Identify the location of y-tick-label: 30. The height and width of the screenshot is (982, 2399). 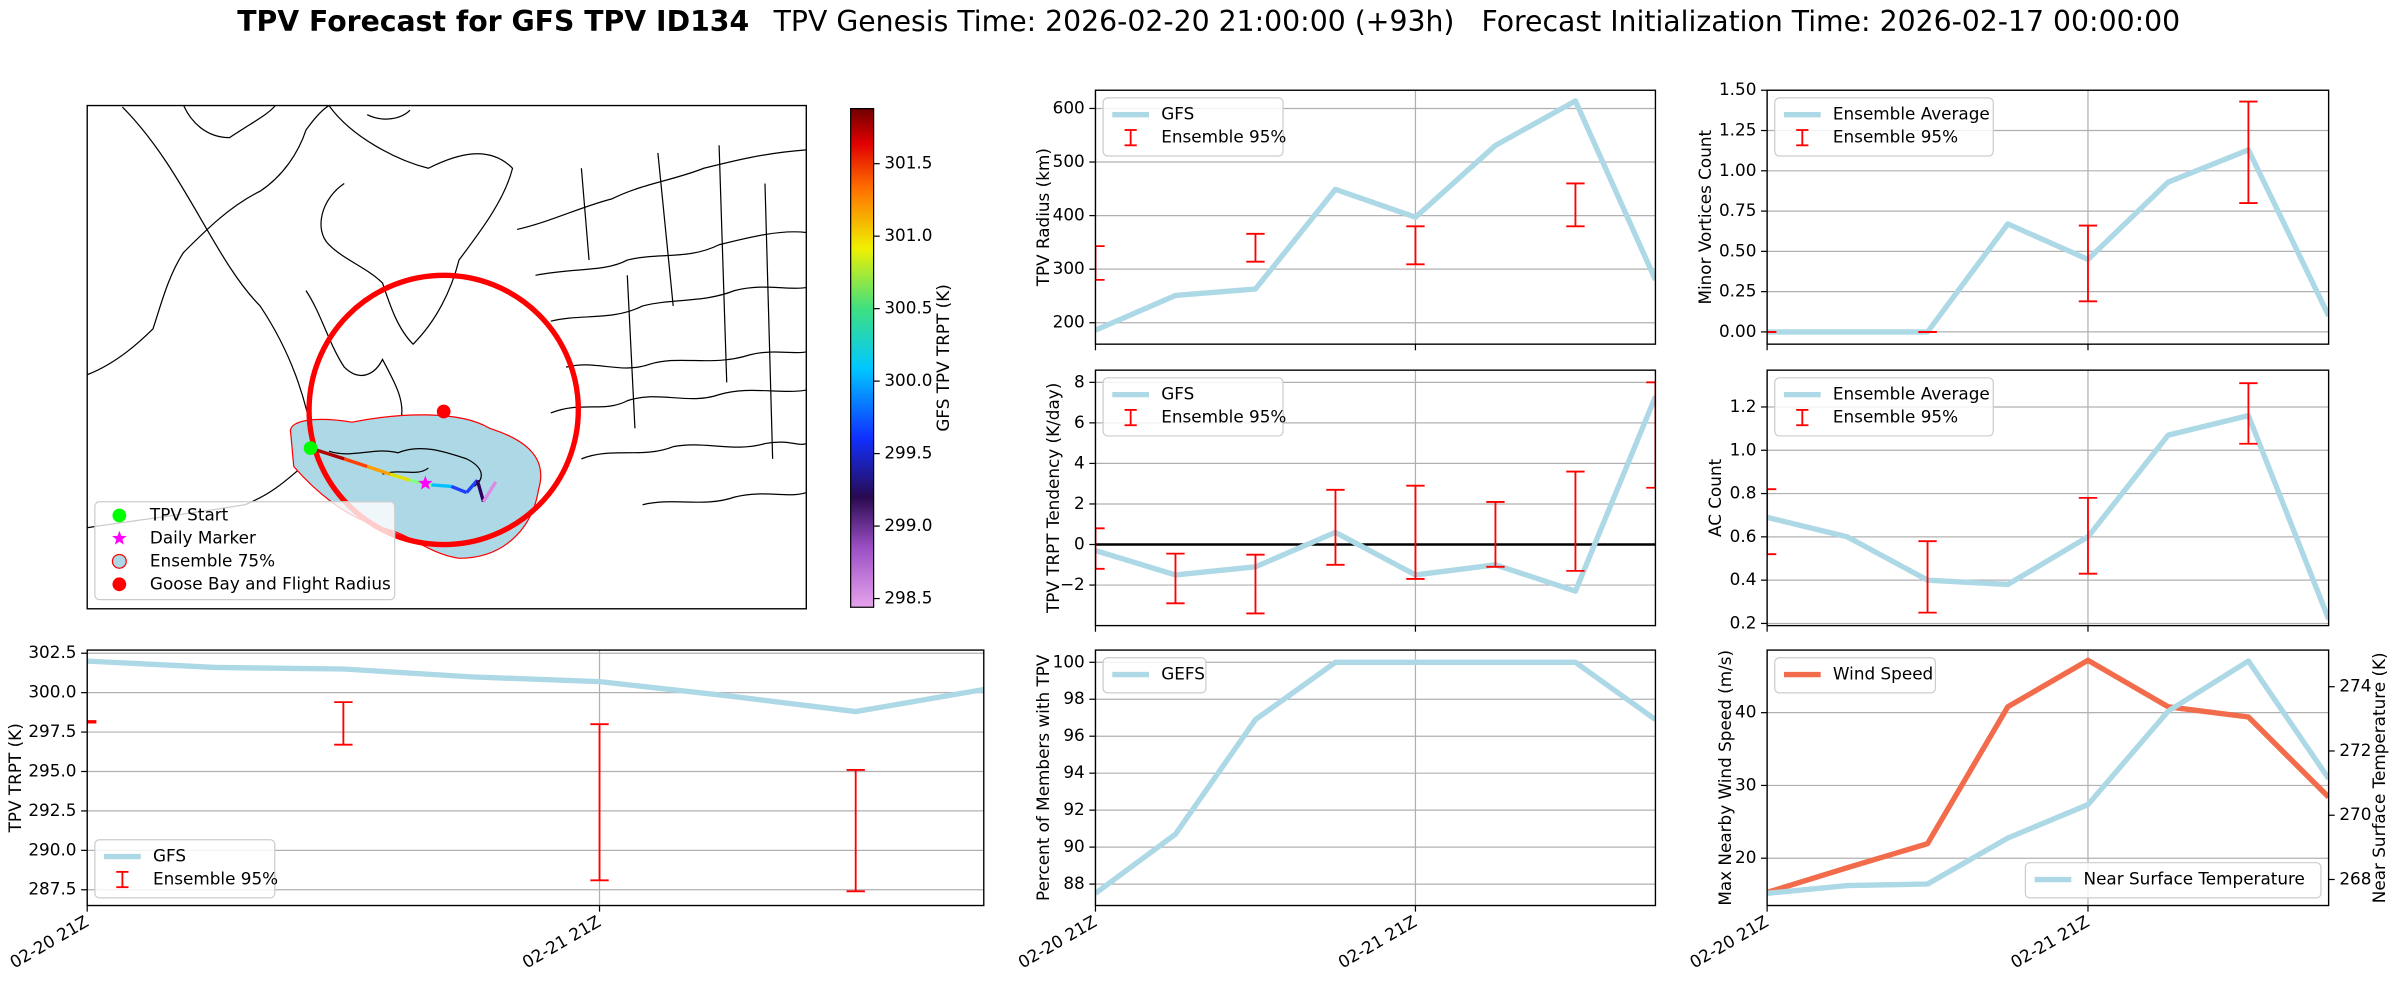
(1745, 784).